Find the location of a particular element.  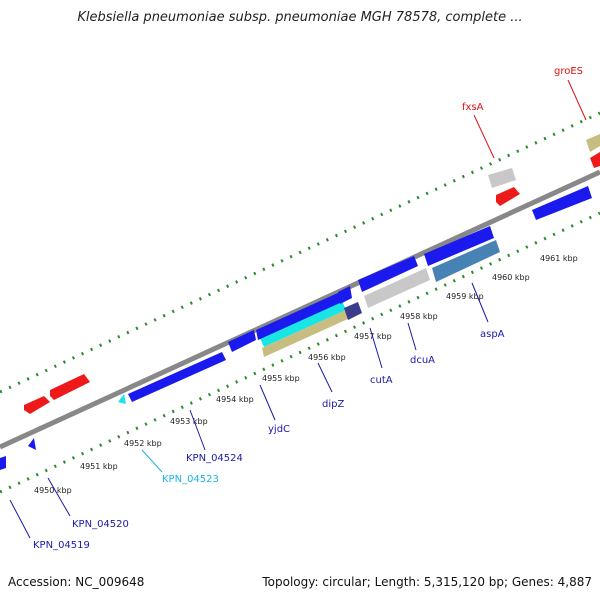

gene-KPN_04524-arrow is located at coordinates (177, 377).